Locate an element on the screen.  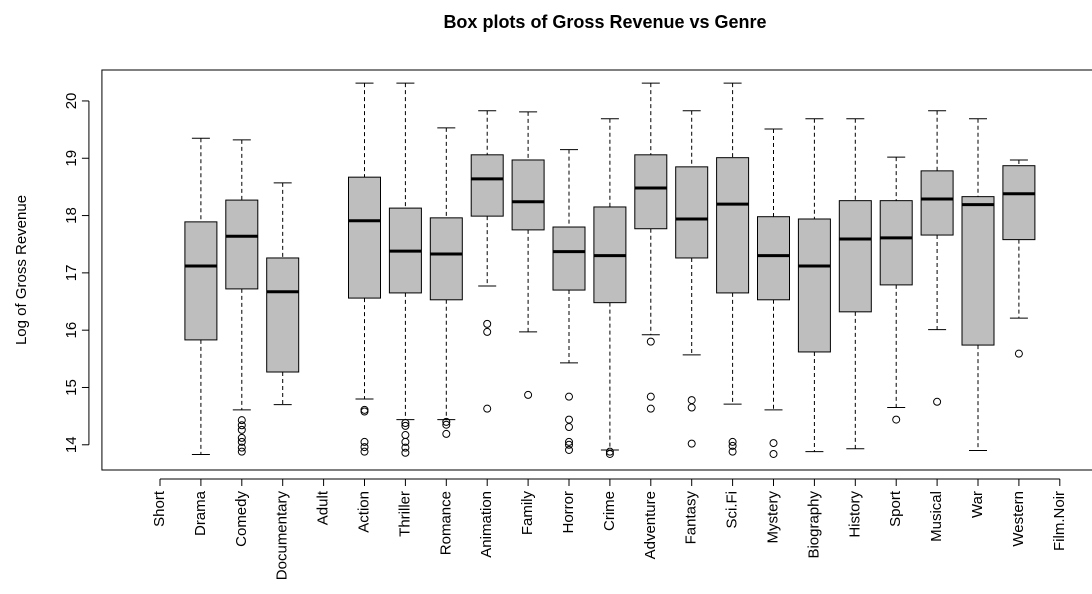
x-tick-label: Romance is located at coordinates (445, 523).